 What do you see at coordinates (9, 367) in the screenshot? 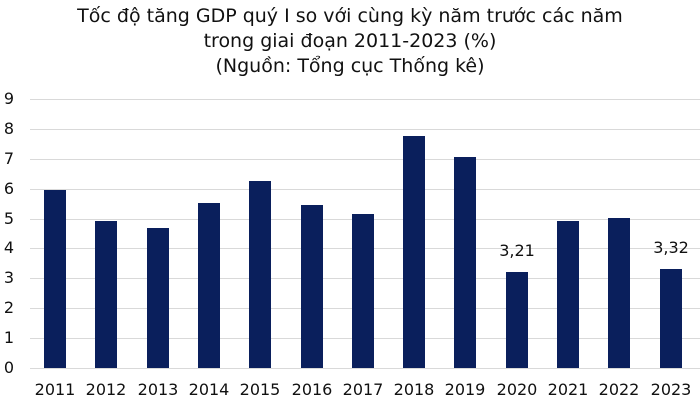
I see `y-tick-label: 0` at bounding box center [9, 367].